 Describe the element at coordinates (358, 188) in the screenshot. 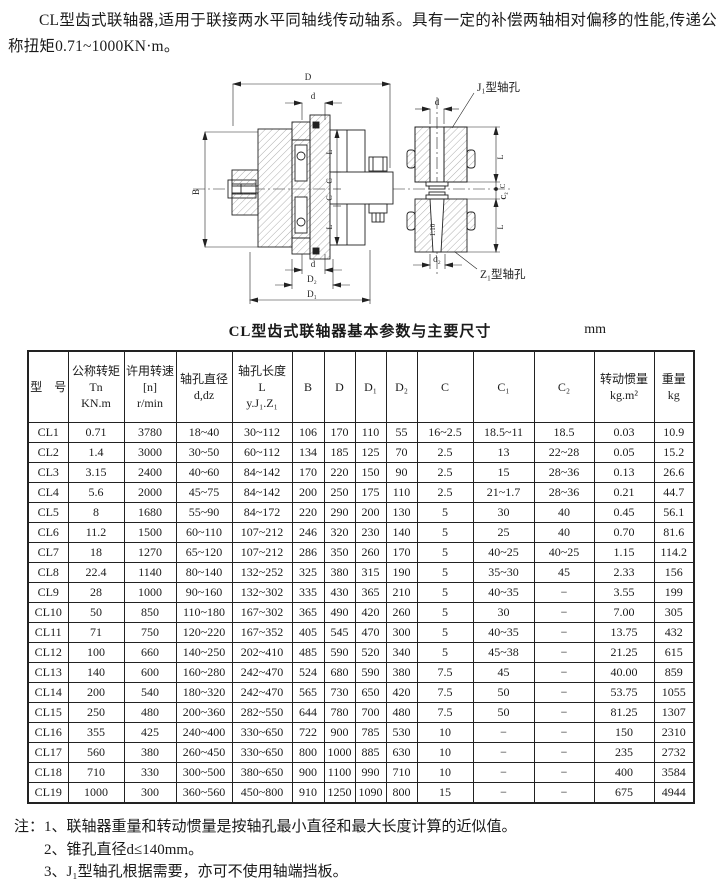

I see `coupling-section-drawing: D d B L C C L d D₂ D₁` at that location.